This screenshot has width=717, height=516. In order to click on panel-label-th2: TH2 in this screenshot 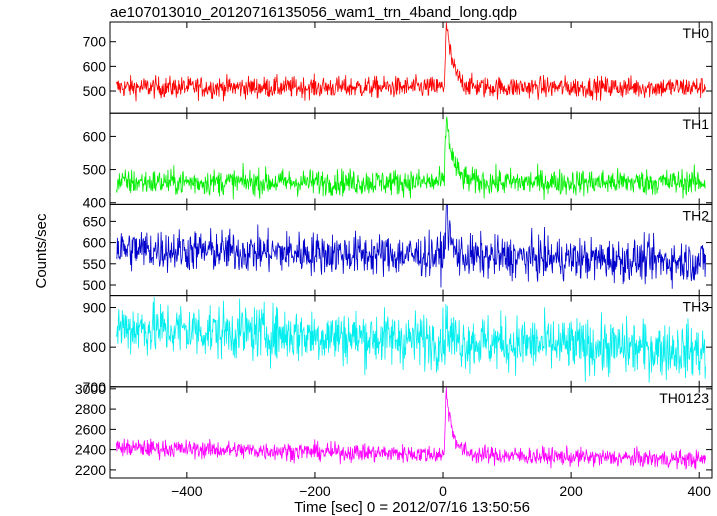, I will do `click(696, 215)`.